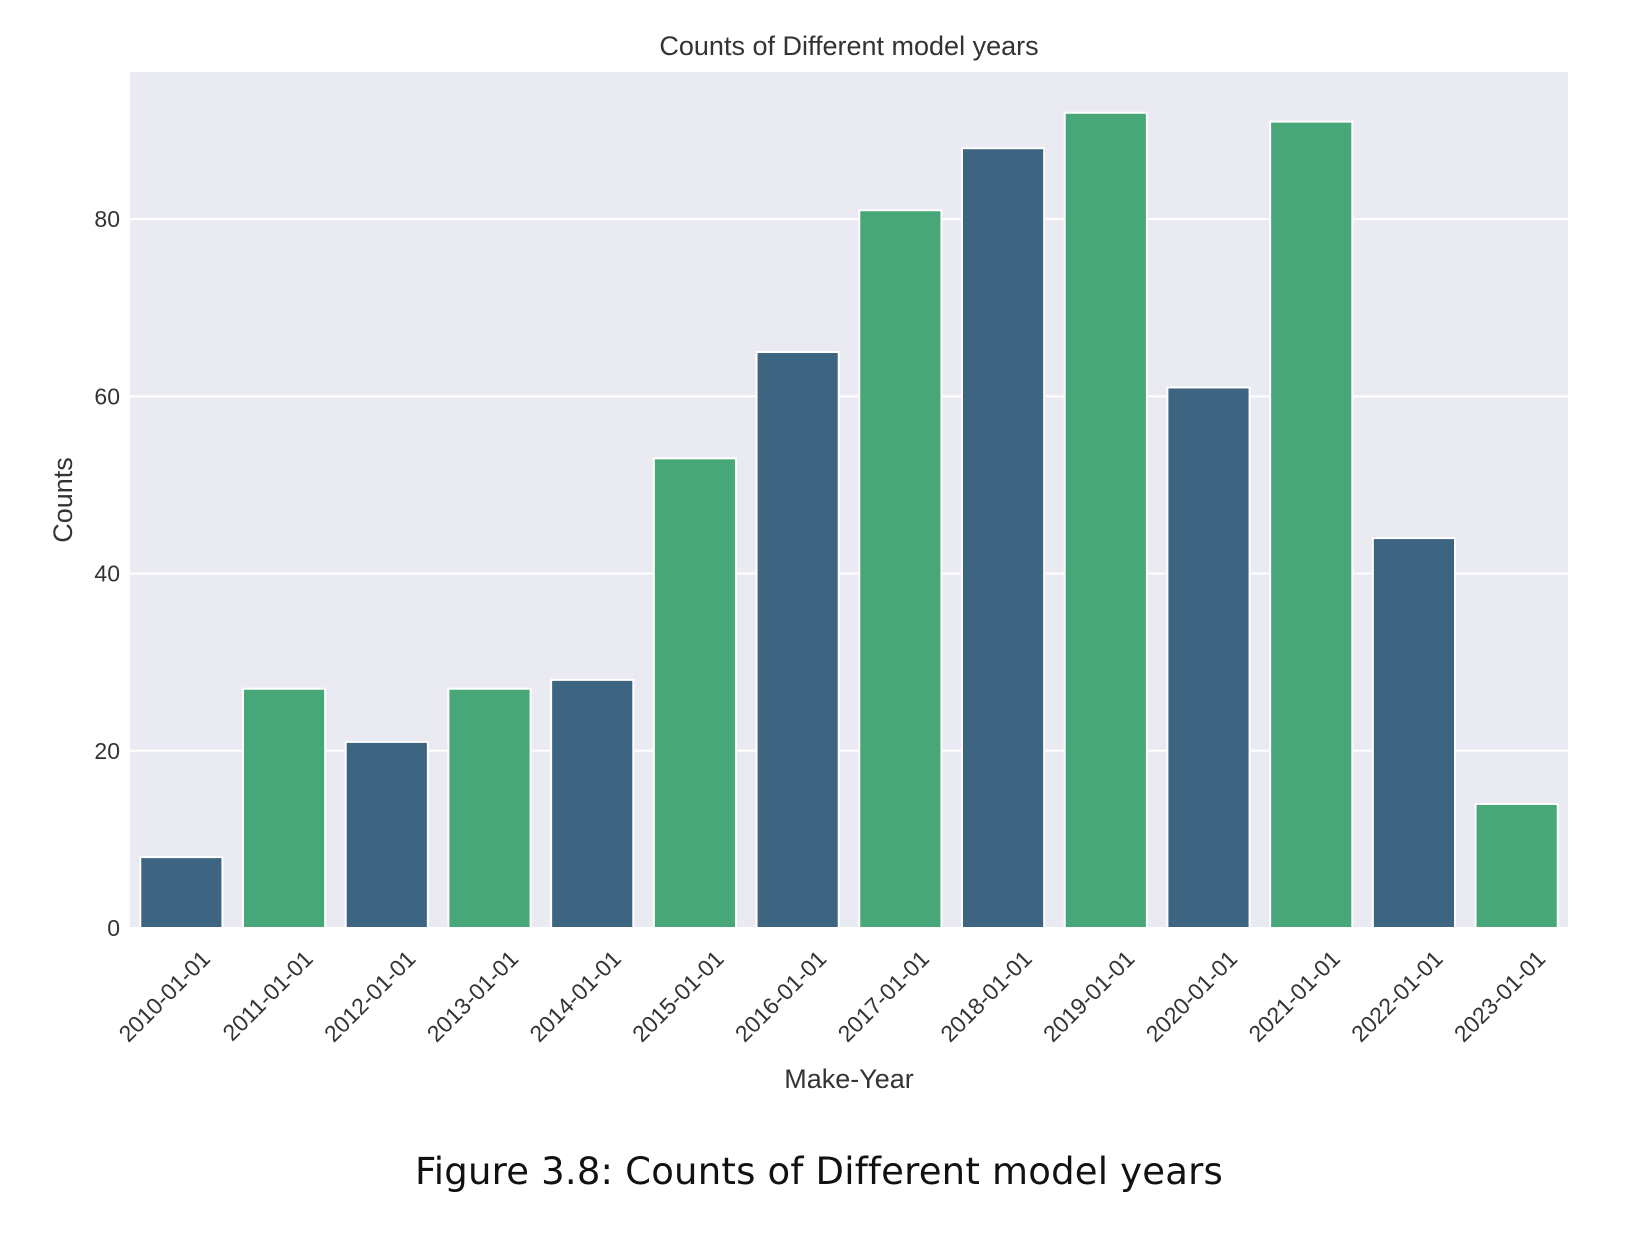 This screenshot has height=1234, width=1638. What do you see at coordinates (107, 219) in the screenshot?
I see `y-tick-label: 80` at bounding box center [107, 219].